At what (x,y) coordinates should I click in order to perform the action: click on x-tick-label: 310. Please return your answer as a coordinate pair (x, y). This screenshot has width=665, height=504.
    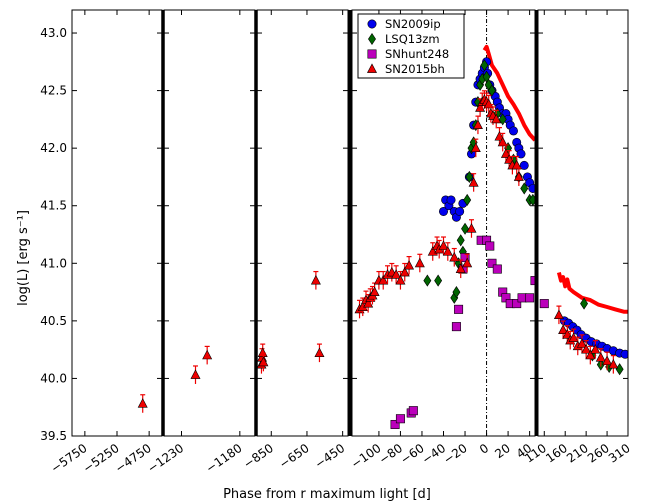
    Looking at the image, I should click on (619, 453).